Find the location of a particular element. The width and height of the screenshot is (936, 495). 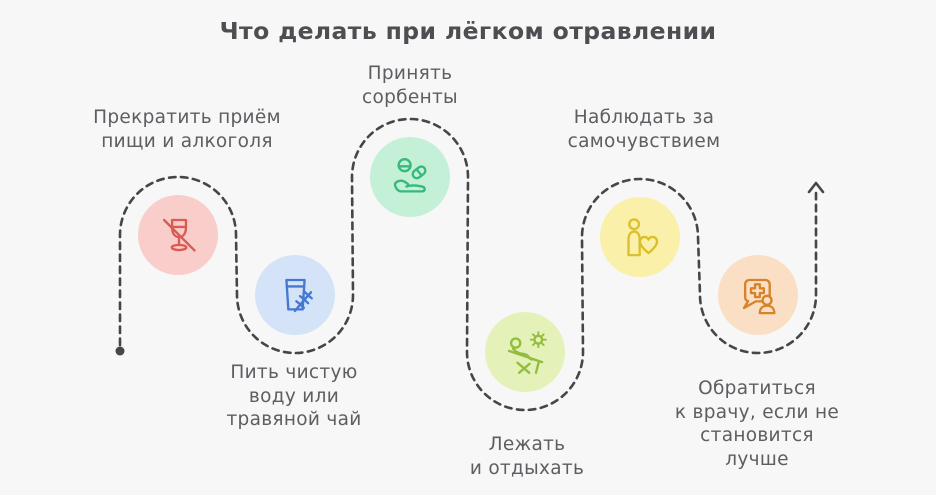

no-alcohol-icon is located at coordinates (179, 235).